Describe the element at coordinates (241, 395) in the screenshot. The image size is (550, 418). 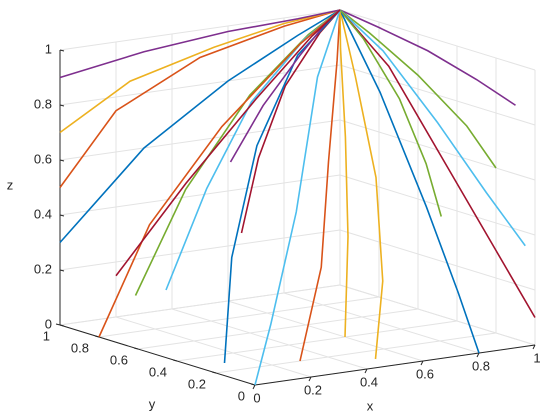
I see `y-tick-label: 0` at that location.